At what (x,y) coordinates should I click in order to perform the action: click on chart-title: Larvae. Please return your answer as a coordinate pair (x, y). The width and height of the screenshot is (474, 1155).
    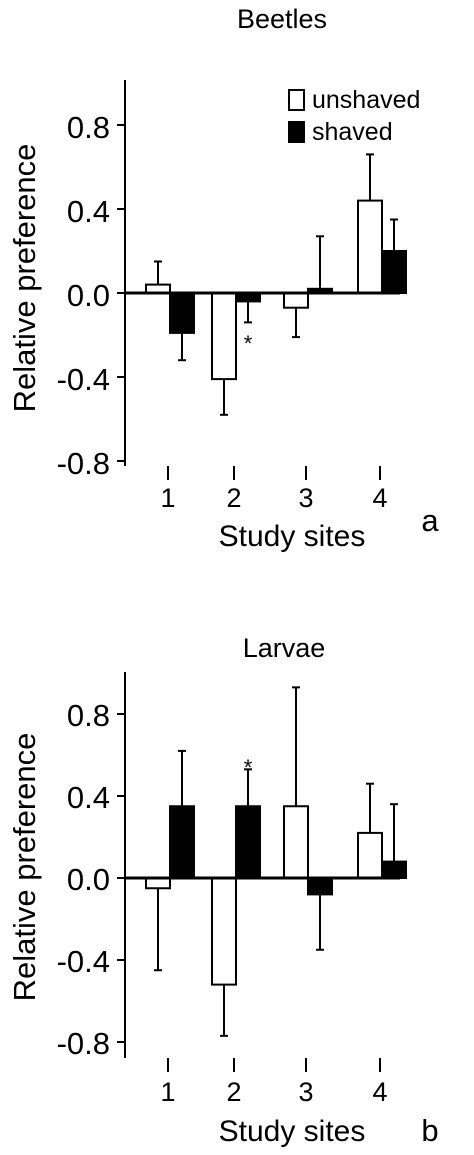
    Looking at the image, I should click on (284, 648).